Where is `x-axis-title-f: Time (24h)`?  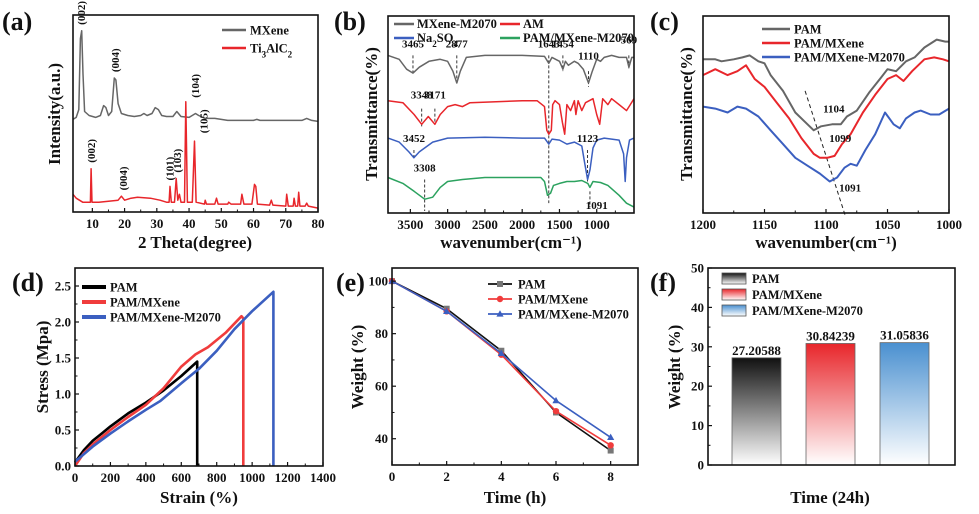 x-axis-title-f: Time (24h) is located at coordinates (830, 497).